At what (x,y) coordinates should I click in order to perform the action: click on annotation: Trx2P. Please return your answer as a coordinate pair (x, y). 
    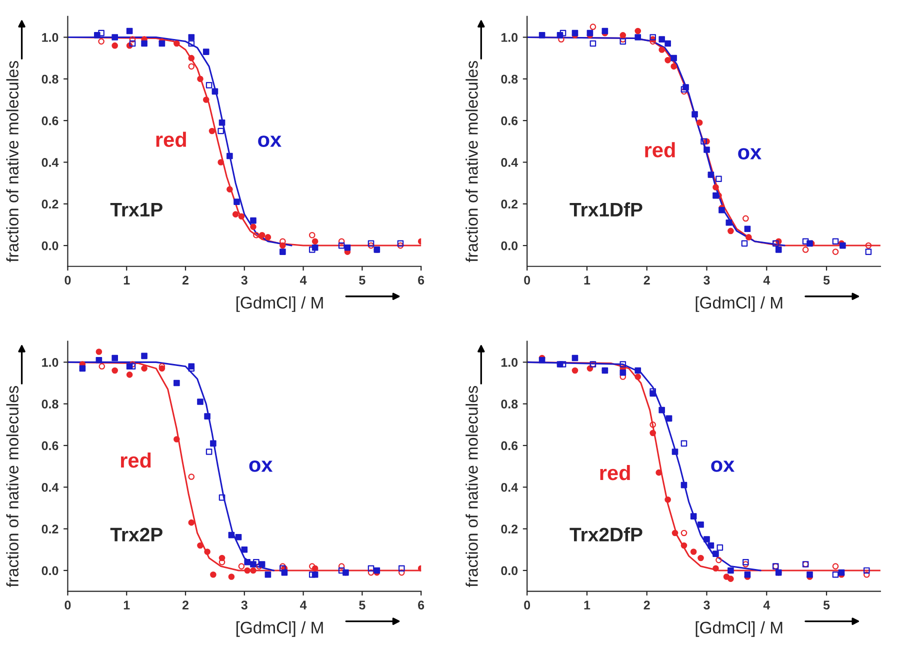
    Looking at the image, I should click on (136, 535).